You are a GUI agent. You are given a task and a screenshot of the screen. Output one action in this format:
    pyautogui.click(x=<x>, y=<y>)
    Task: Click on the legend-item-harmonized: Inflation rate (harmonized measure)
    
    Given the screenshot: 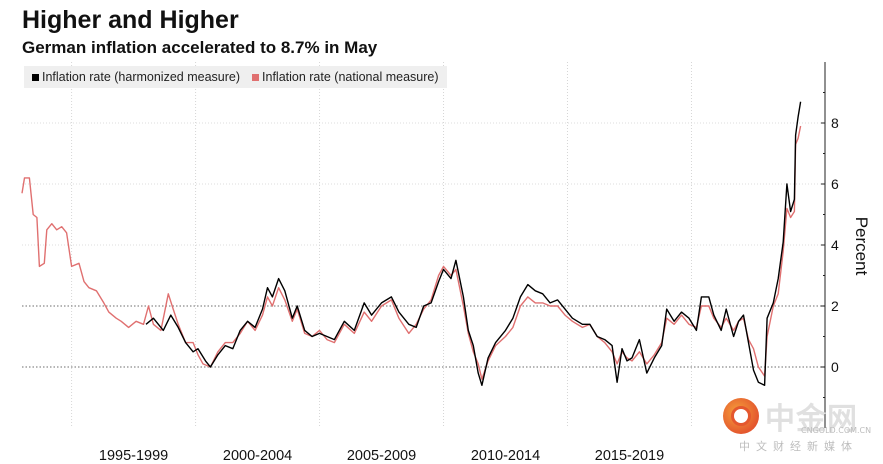 What is the action you would take?
    pyautogui.click(x=136, y=77)
    